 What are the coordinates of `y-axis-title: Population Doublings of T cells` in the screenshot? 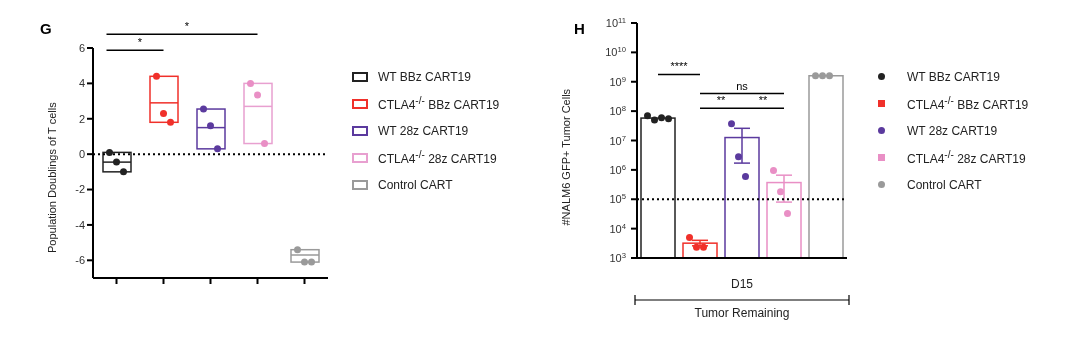 It's located at (51, 177).